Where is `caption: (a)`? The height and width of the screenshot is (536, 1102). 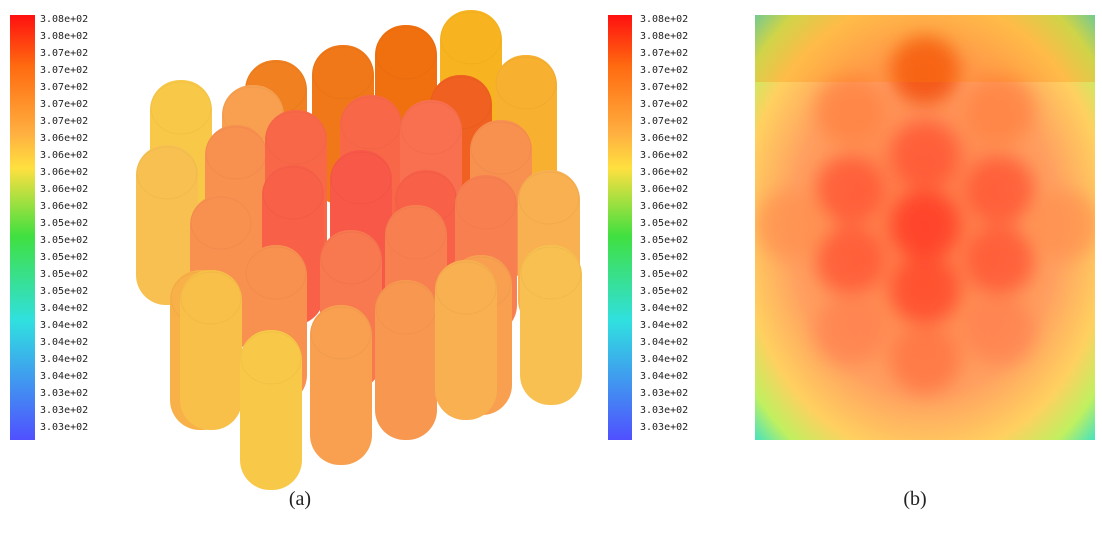
caption: (a) is located at coordinates (300, 499).